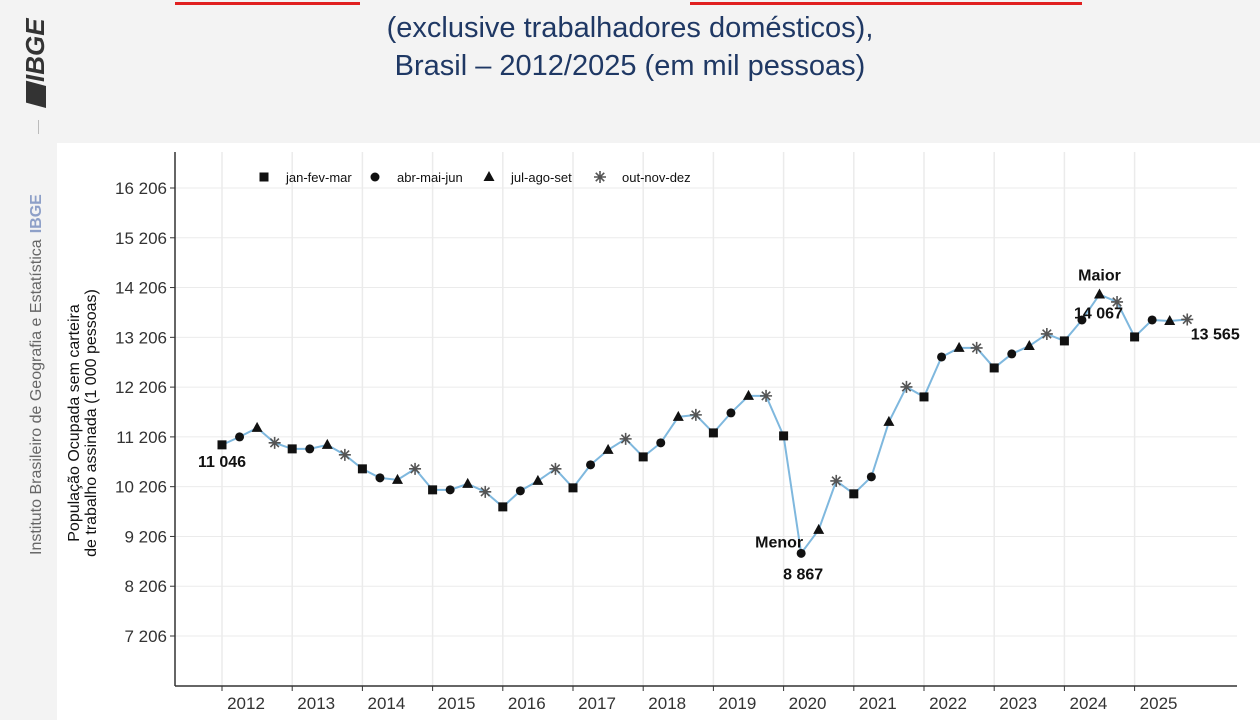 The height and width of the screenshot is (720, 1260). Describe the element at coordinates (541, 177) in the screenshot. I see `legend-label: jul-ago-set` at that location.